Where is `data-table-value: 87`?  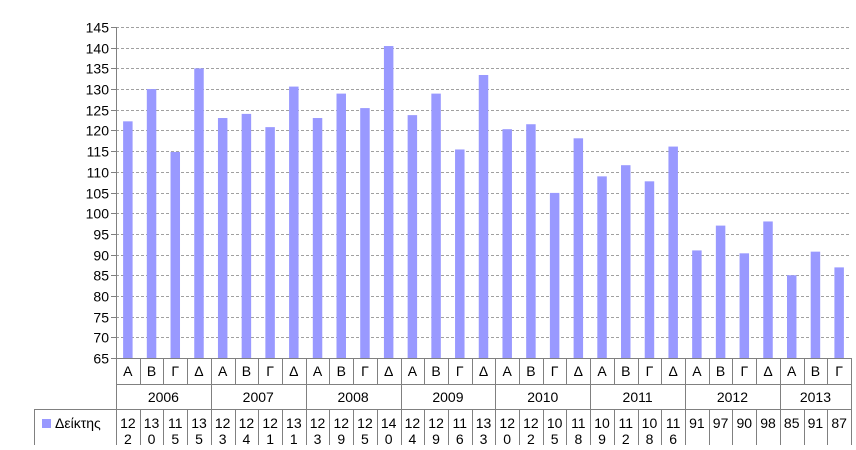
data-table-value: 87 is located at coordinates (839, 423).